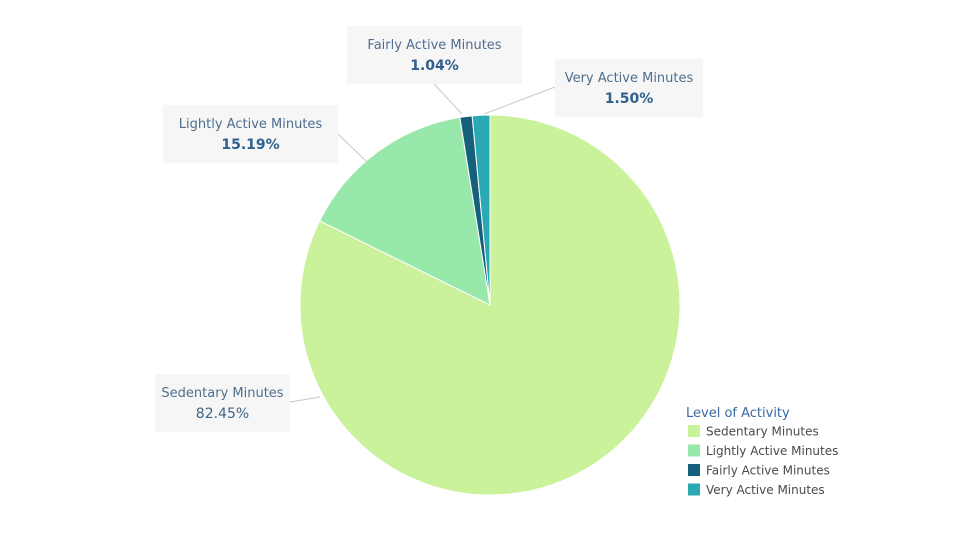 The image size is (980, 547). What do you see at coordinates (305, 399) in the screenshot?
I see `leader-line-sedentary-minutes` at bounding box center [305, 399].